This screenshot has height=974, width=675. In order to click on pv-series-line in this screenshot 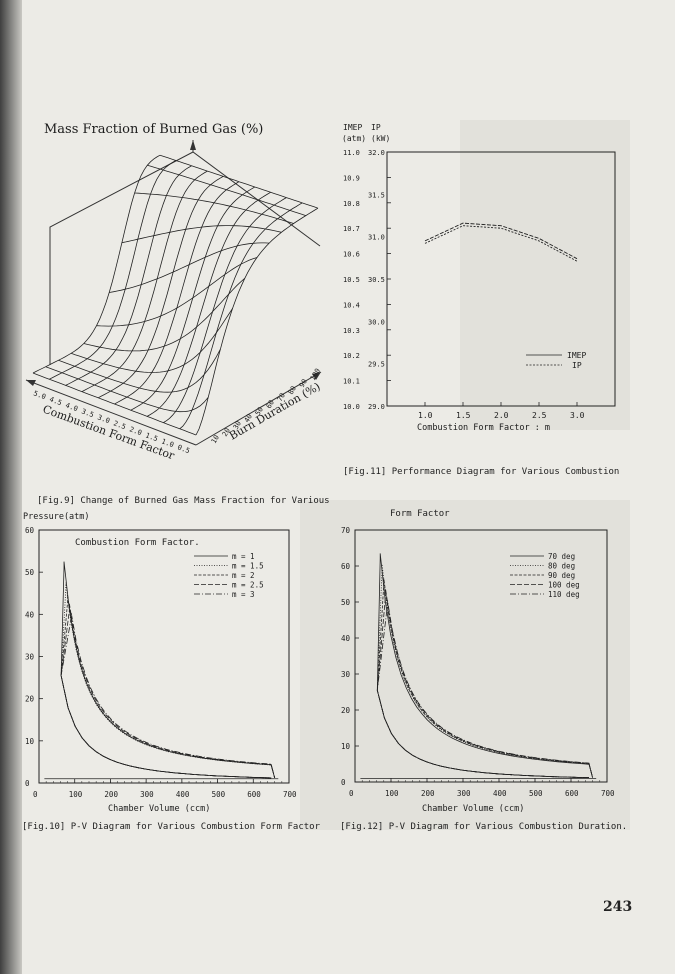, I will do `click(484, 689)`.